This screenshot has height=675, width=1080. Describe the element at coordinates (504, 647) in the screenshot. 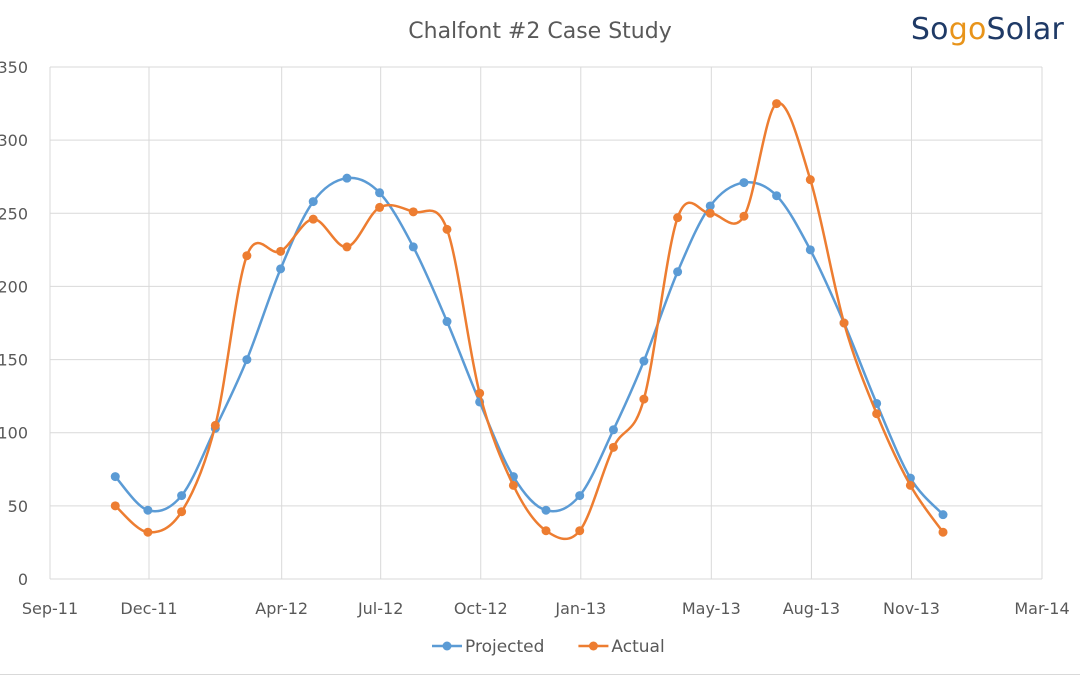

I see `legend-label-projected: Projected` at that location.